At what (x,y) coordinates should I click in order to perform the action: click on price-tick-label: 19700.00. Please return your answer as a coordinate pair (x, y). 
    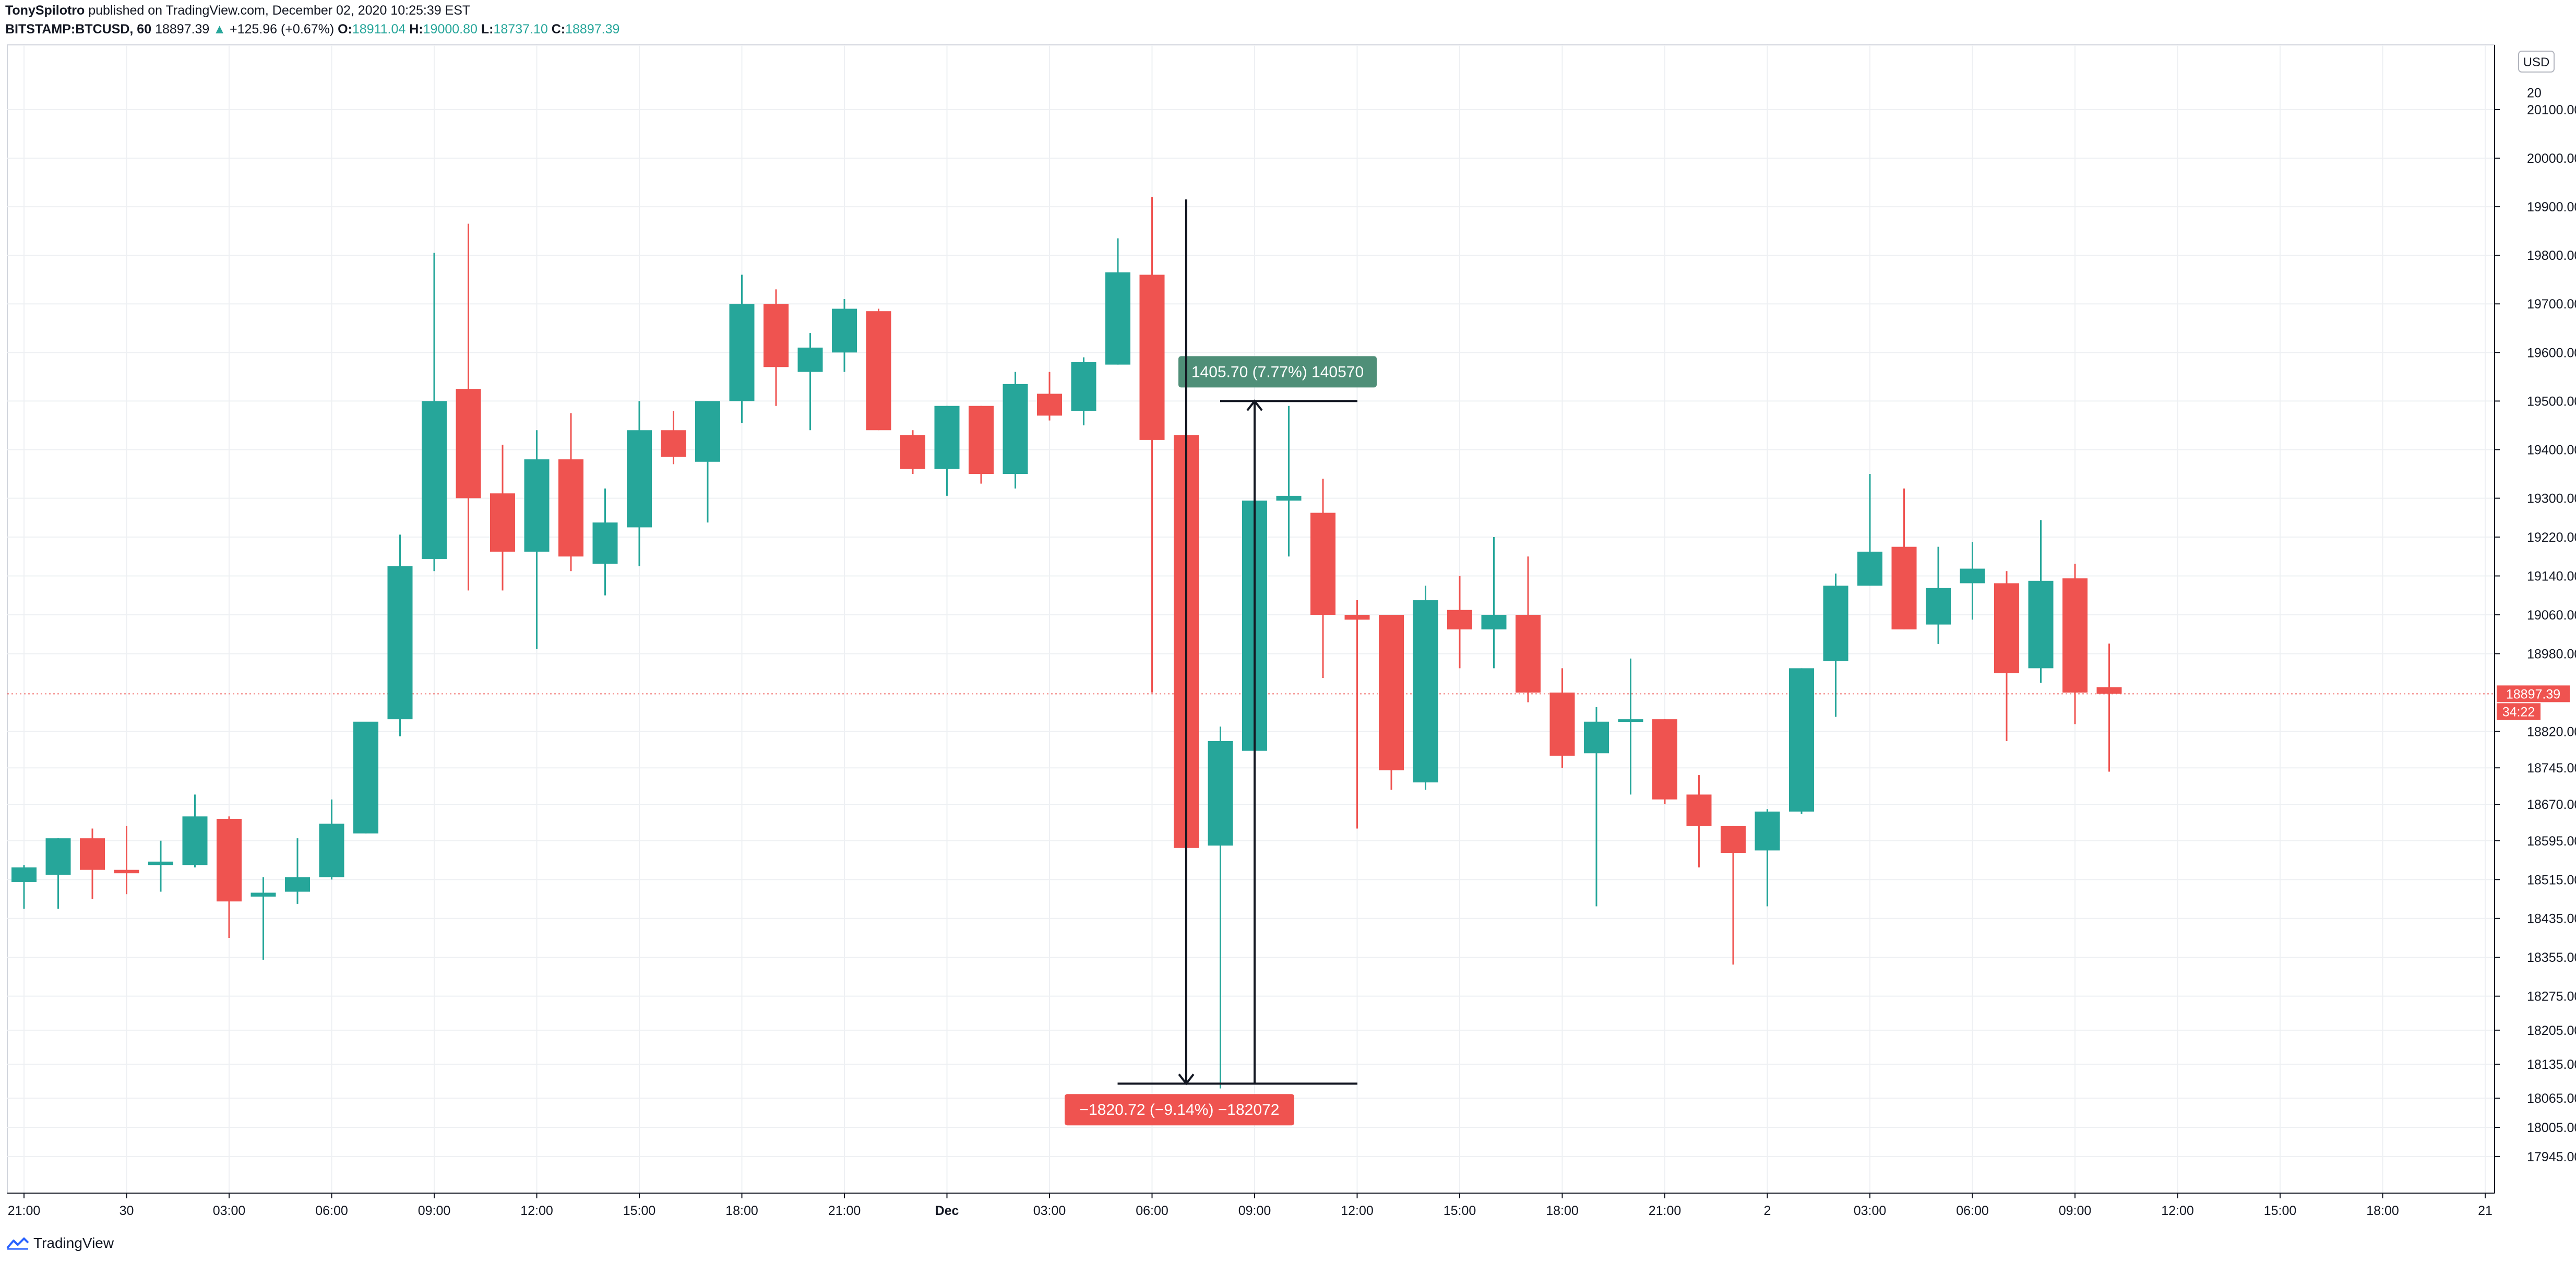
    Looking at the image, I should click on (2551, 304).